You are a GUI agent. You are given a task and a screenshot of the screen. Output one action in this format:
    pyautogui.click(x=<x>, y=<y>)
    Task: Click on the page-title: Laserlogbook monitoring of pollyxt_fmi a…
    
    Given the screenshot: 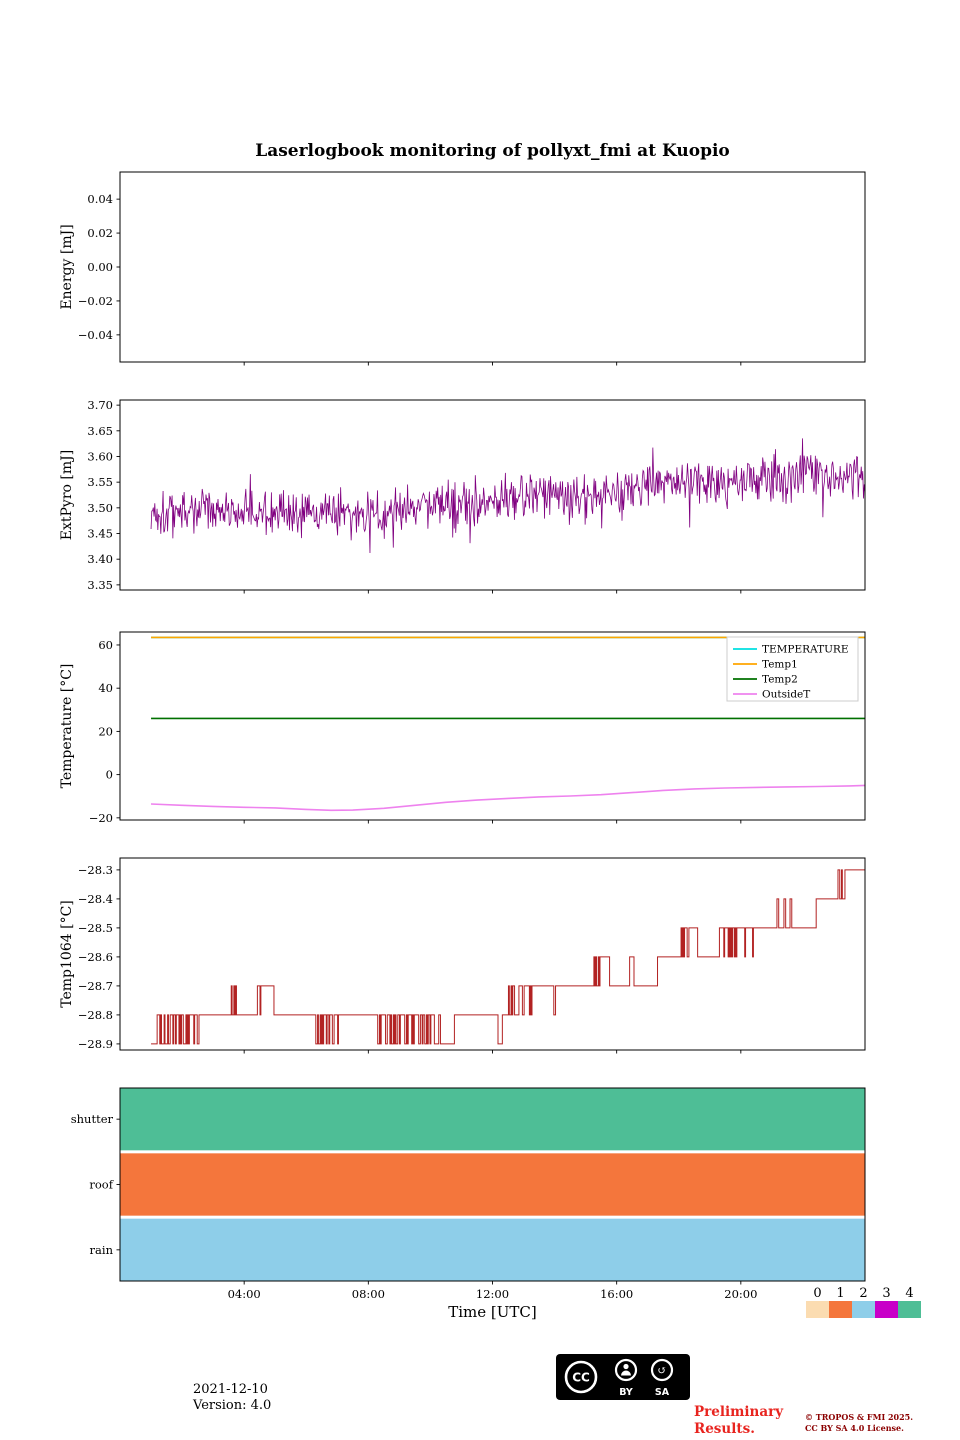 What is the action you would take?
    pyautogui.click(x=492, y=151)
    